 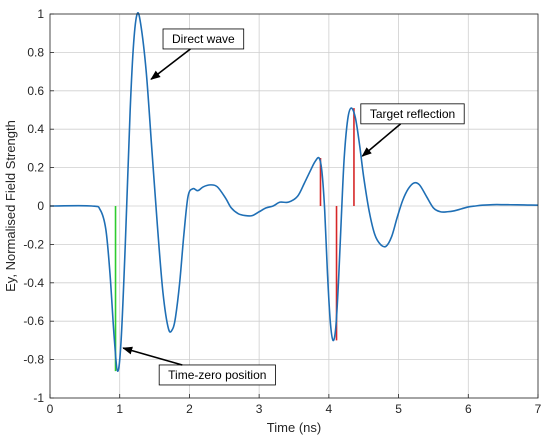 I want to click on y-tick-label: -0.2, so click(x=33, y=244).